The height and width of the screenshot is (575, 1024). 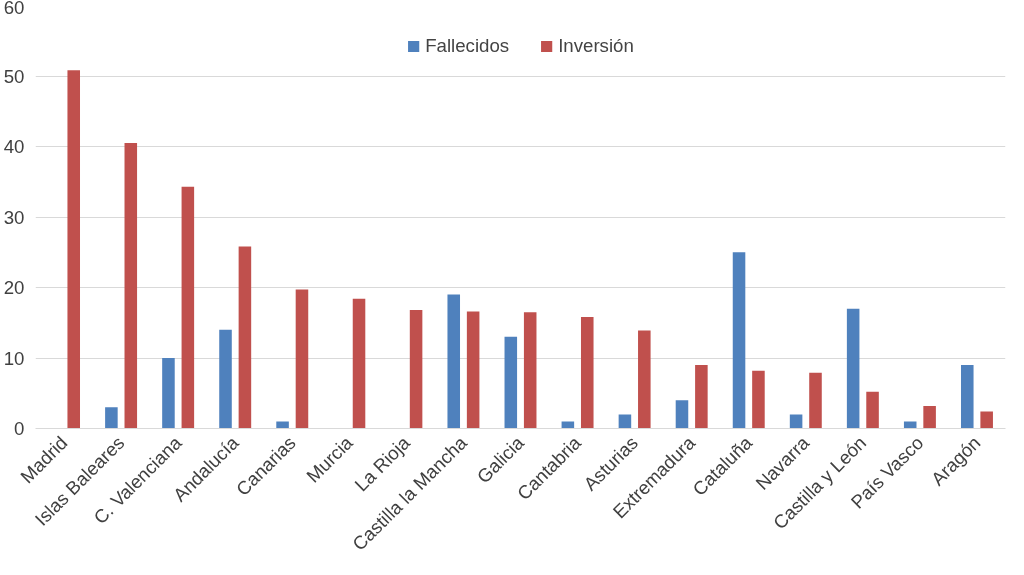 I want to click on legend-label: Inversión, so click(x=596, y=46).